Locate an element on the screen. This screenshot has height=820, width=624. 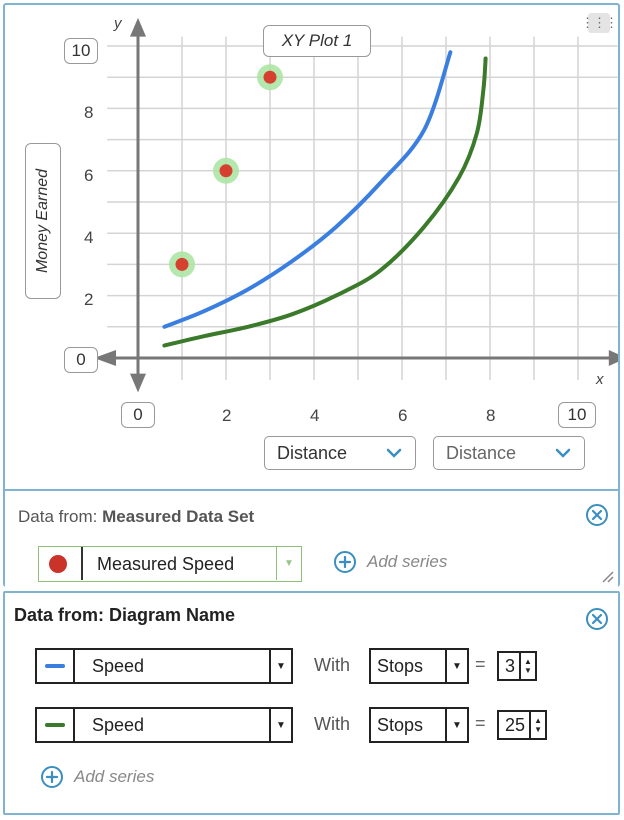
stops-stepper: 25 ▲ ▼ is located at coordinates (522, 725).